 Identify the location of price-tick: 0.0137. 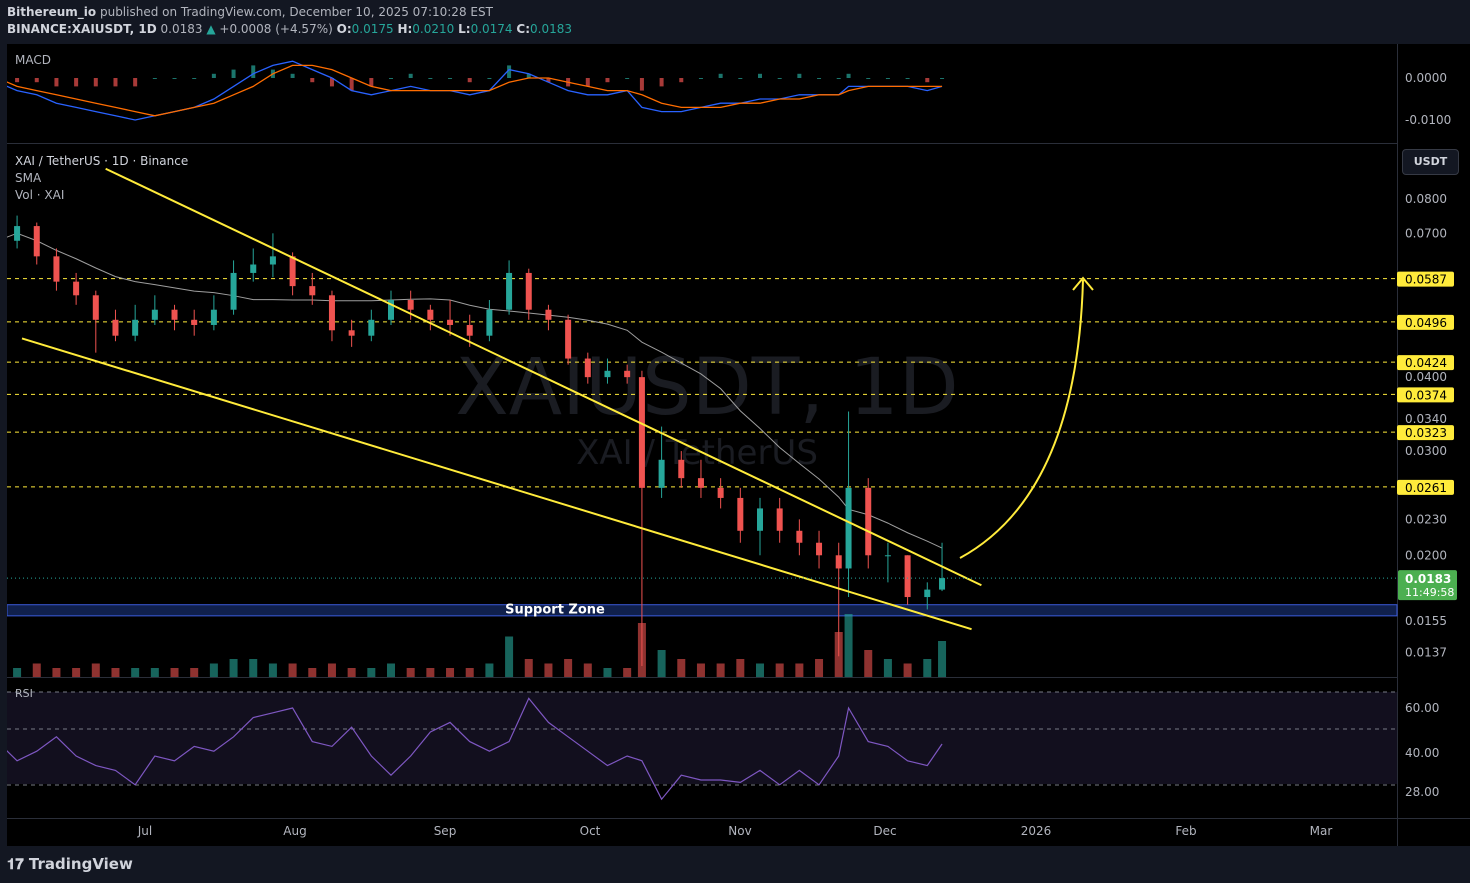
(1426, 653).